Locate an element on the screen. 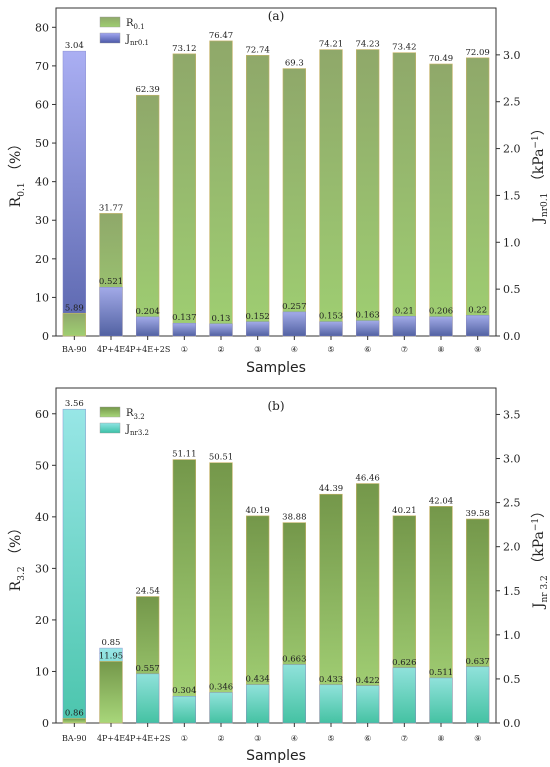 Image resolution: width=550 pixels, height=767 pixels. data-label-jnr01-6: 0.257 is located at coordinates (294, 307).